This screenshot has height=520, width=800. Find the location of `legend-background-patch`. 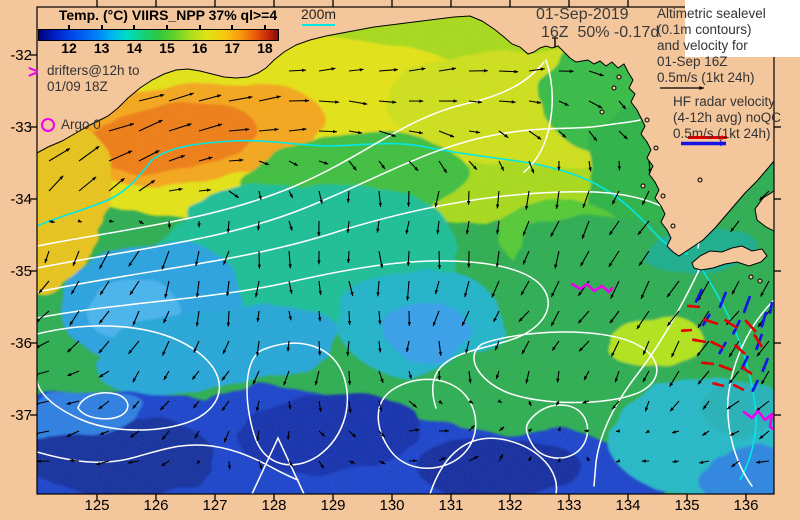

legend-background-patch is located at coordinates (742, 28).